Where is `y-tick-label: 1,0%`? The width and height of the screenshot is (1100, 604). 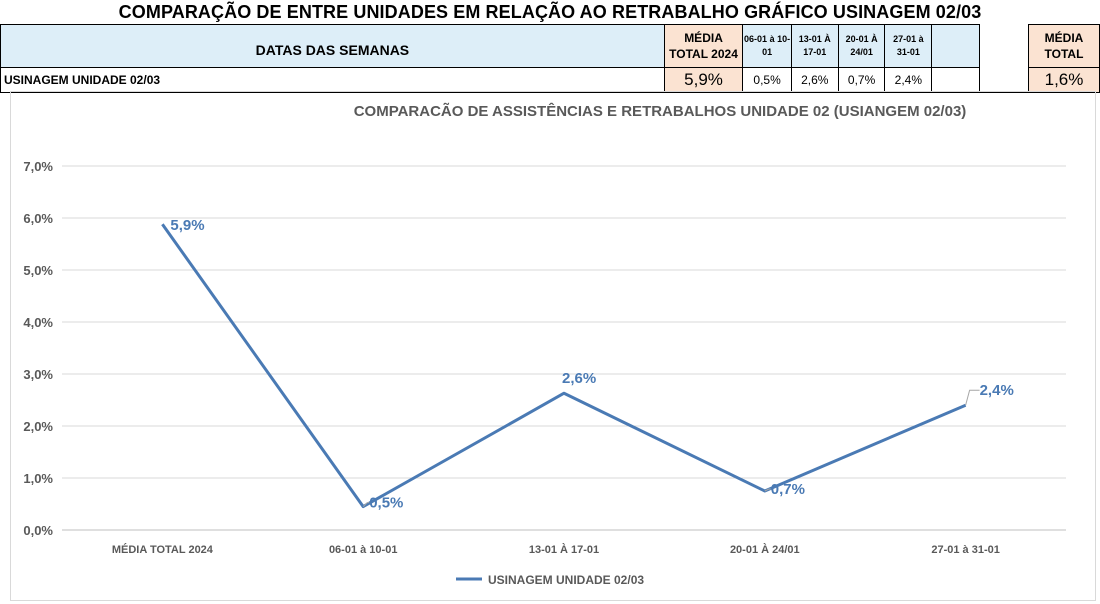
y-tick-label: 1,0% is located at coordinates (38, 478).